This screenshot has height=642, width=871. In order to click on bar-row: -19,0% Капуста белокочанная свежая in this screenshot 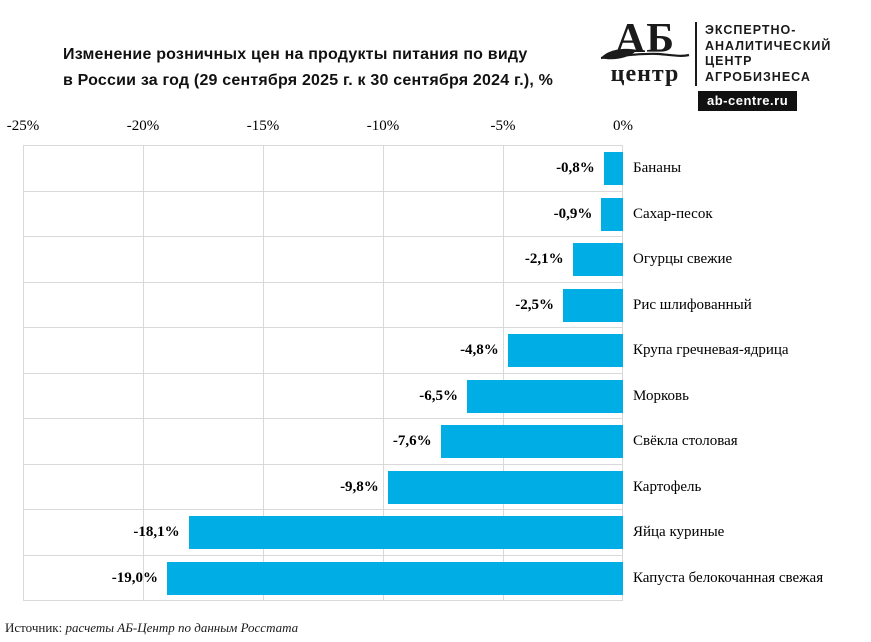, I will do `click(423, 578)`.